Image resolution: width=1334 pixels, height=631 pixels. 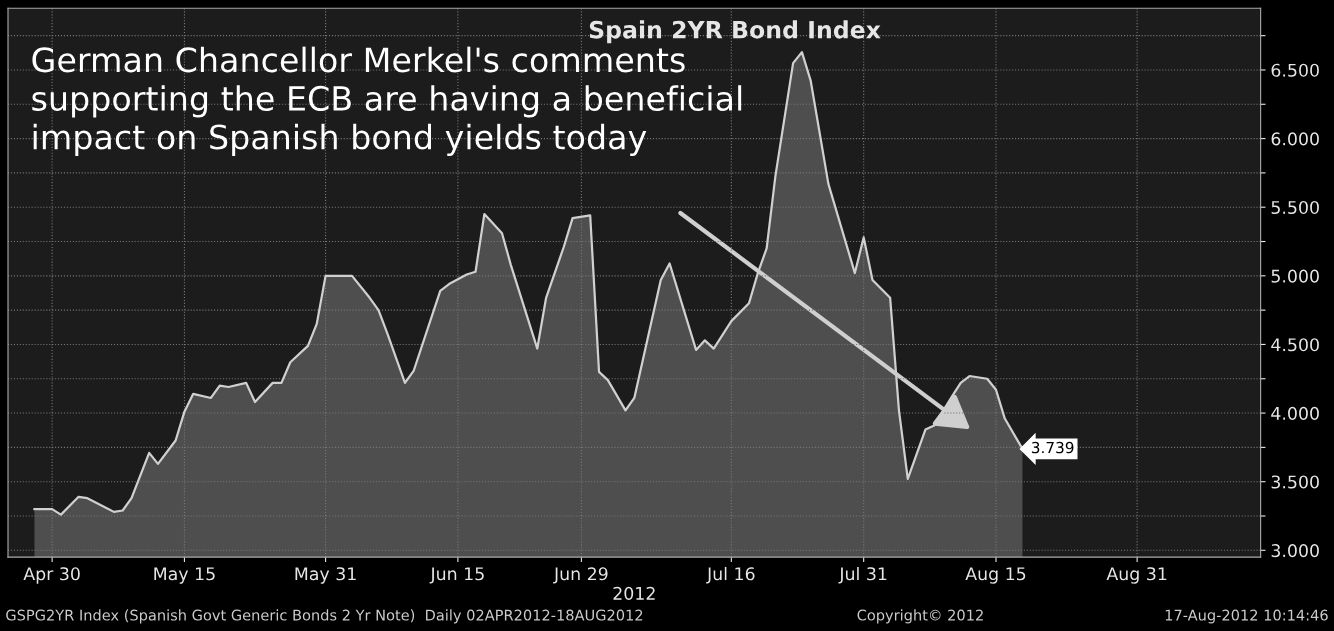 I want to click on x-tick-label: Aug 15, so click(x=995, y=575).